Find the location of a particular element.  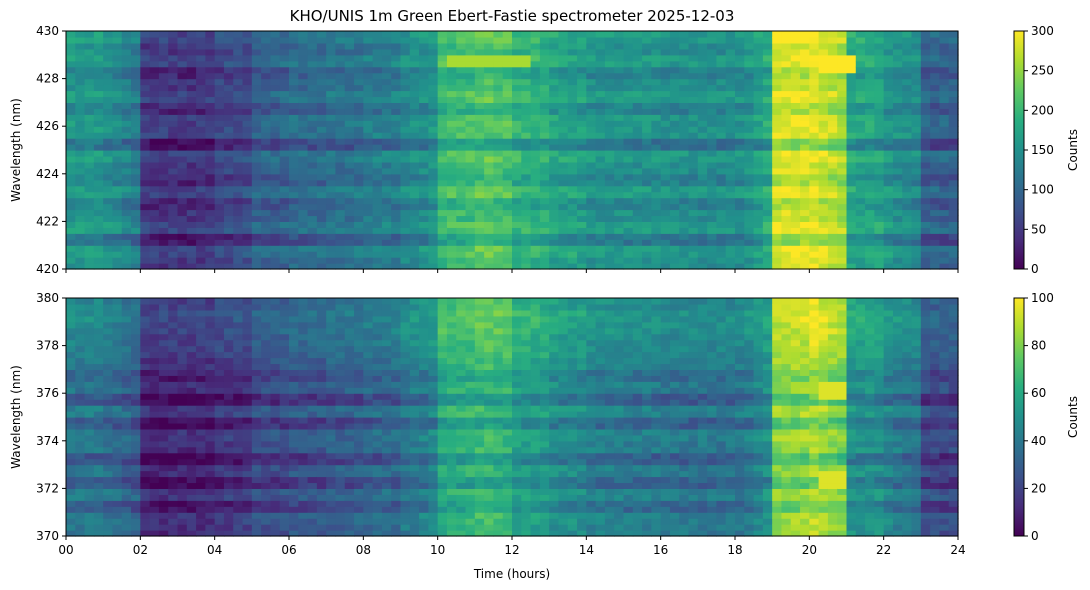

colorbar-tick-label: 150 is located at coordinates (1042, 150).